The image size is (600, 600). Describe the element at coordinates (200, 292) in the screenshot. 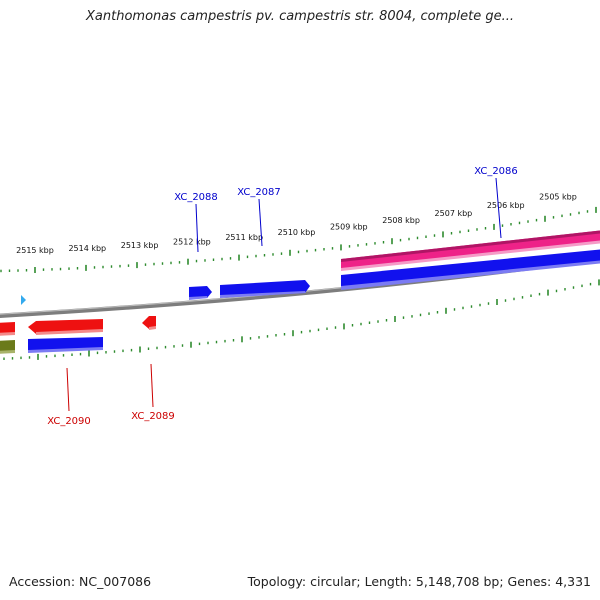

I see `gene-feature-xc2088` at that location.